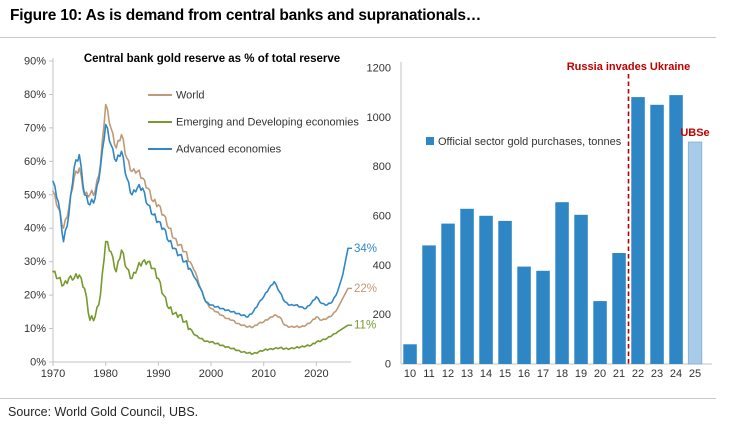 This screenshot has width=730, height=435. Describe the element at coordinates (382, 315) in the screenshot. I see `y-tick-label: 200` at that location.